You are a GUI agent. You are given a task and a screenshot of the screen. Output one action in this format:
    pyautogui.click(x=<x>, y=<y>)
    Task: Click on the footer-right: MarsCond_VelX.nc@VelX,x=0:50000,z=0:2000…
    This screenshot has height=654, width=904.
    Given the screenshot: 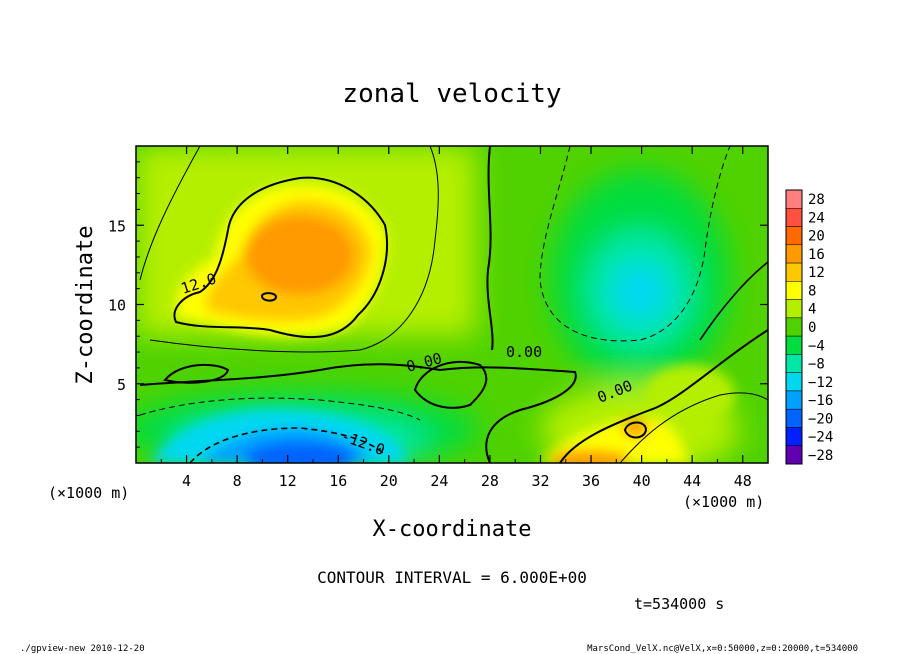 What is the action you would take?
    pyautogui.click(x=722, y=649)
    